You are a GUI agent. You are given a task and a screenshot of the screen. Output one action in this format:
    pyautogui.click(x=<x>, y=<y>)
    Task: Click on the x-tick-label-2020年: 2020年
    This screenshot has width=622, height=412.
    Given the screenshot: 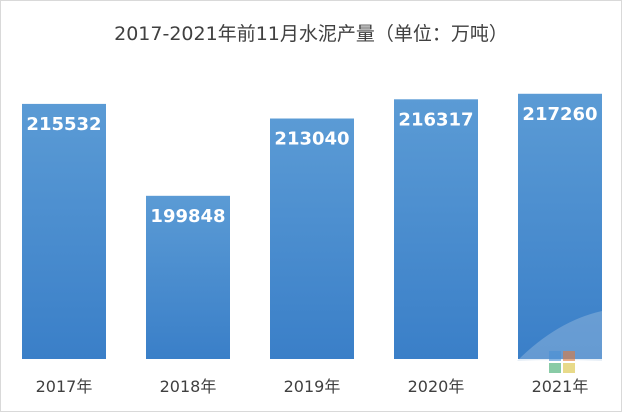 What is the action you would take?
    pyautogui.click(x=436, y=386)
    